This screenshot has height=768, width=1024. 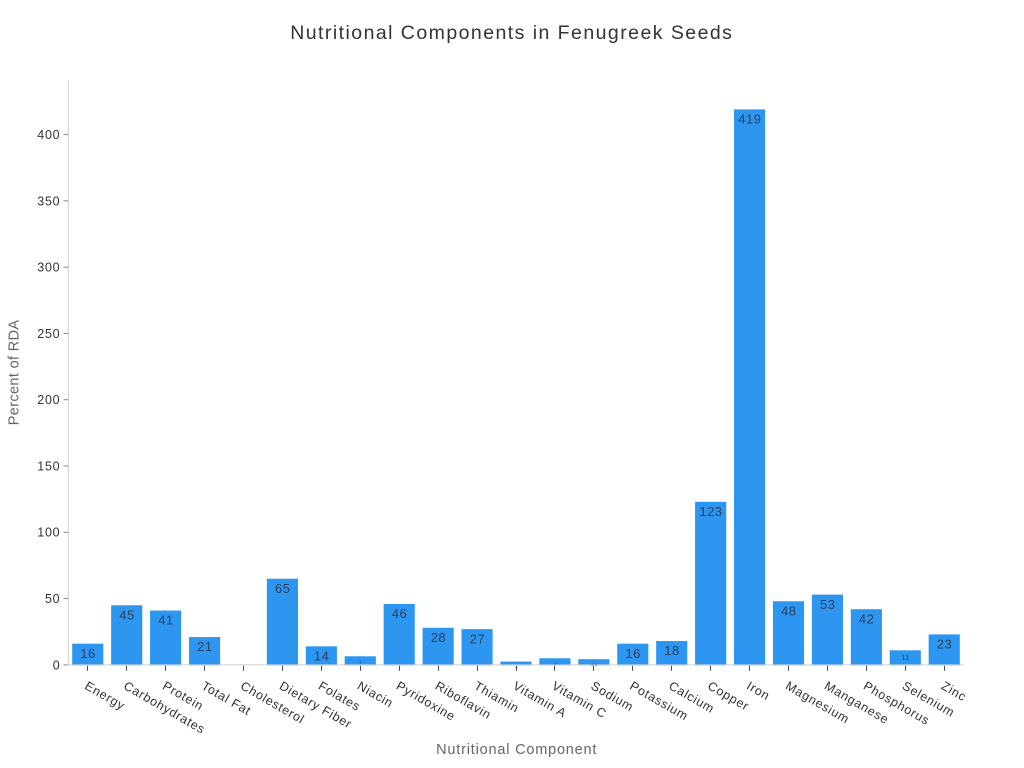 I want to click on svg-text: 50, so click(x=52, y=599).